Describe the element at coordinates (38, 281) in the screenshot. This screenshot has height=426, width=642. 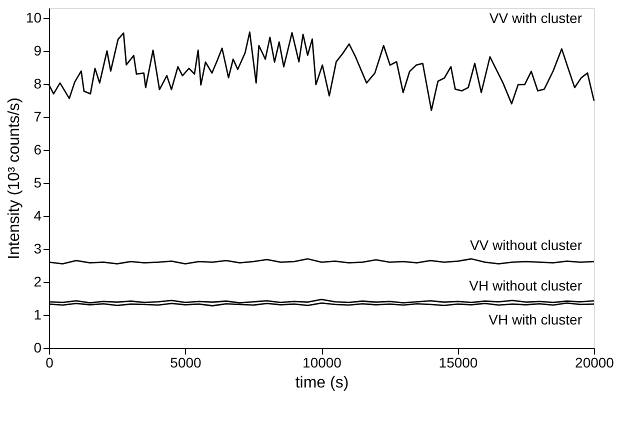
I see `y-tick-label: 2` at that location.